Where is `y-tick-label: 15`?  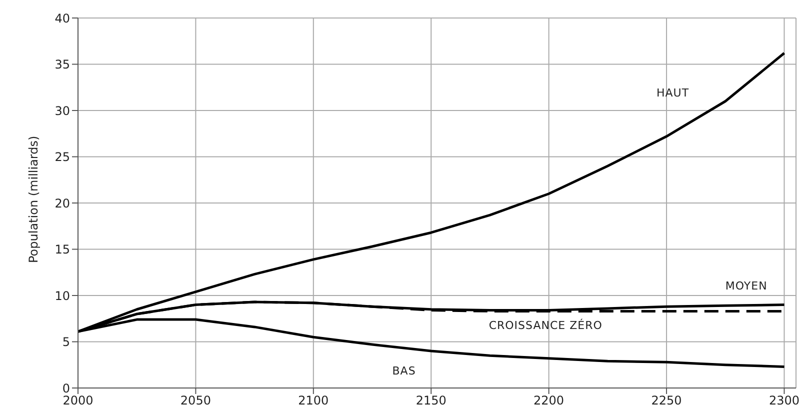 y-tick-label: 15 is located at coordinates (62, 249).